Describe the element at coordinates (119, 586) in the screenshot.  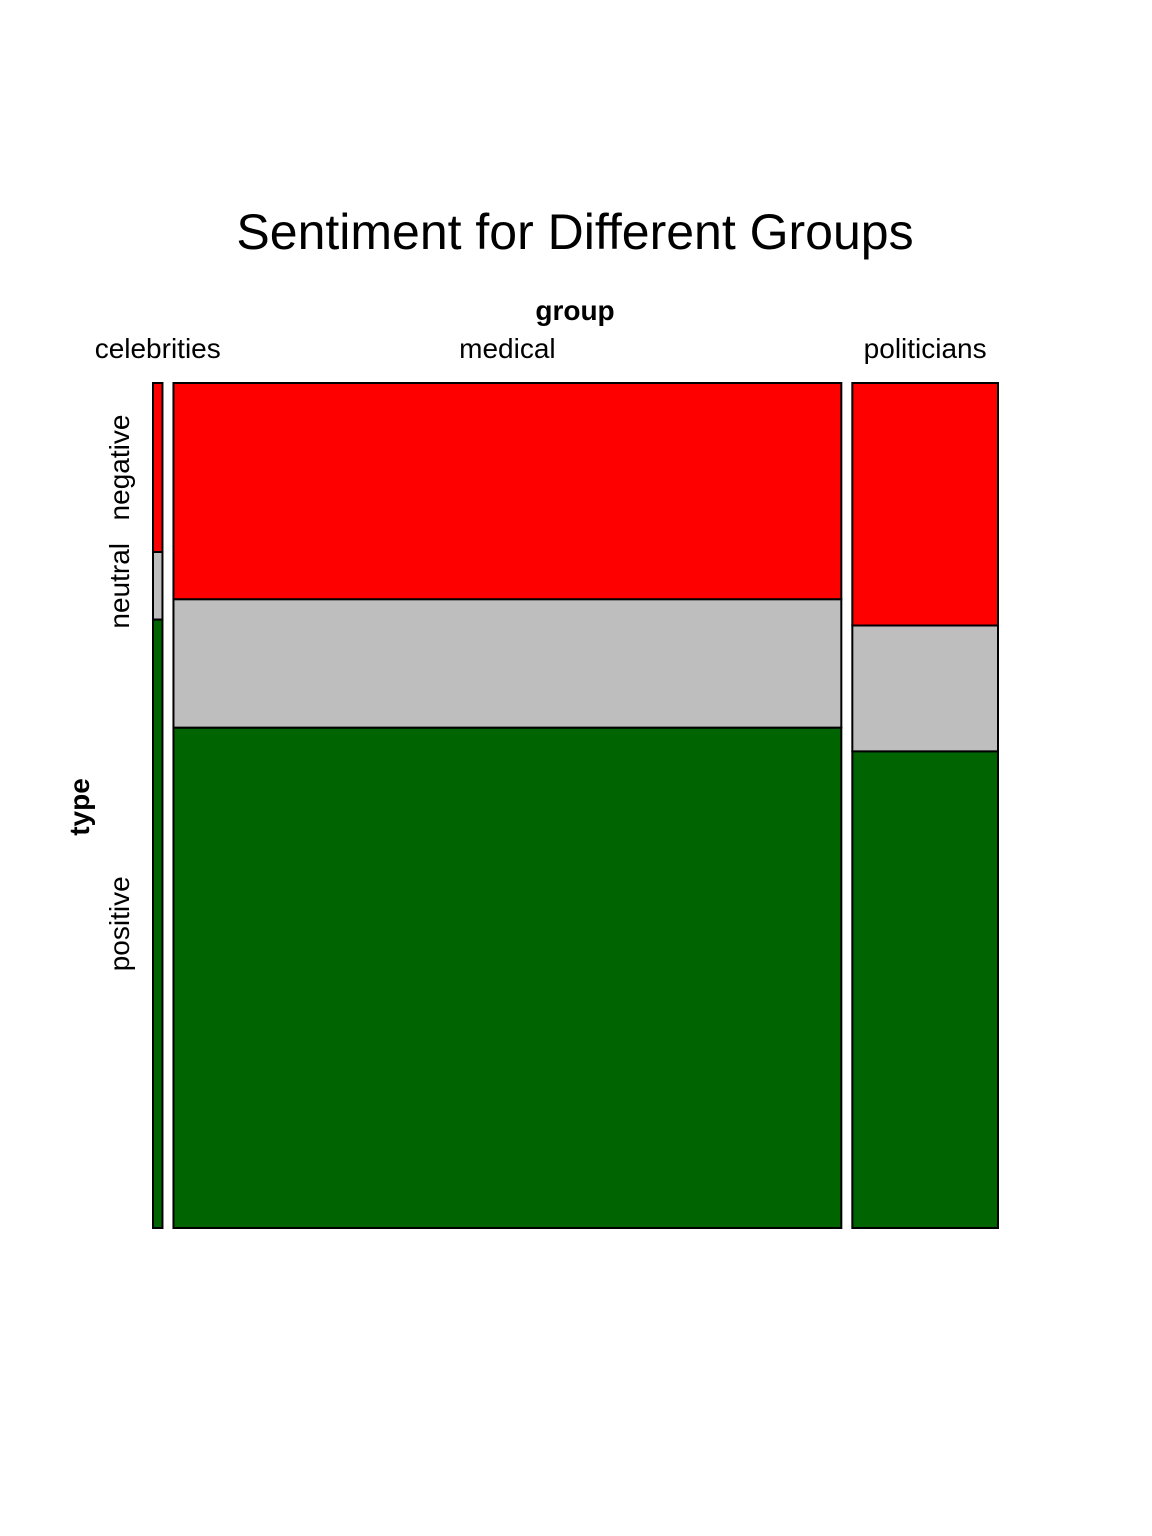
I see `type-label-neutral: neutral` at that location.